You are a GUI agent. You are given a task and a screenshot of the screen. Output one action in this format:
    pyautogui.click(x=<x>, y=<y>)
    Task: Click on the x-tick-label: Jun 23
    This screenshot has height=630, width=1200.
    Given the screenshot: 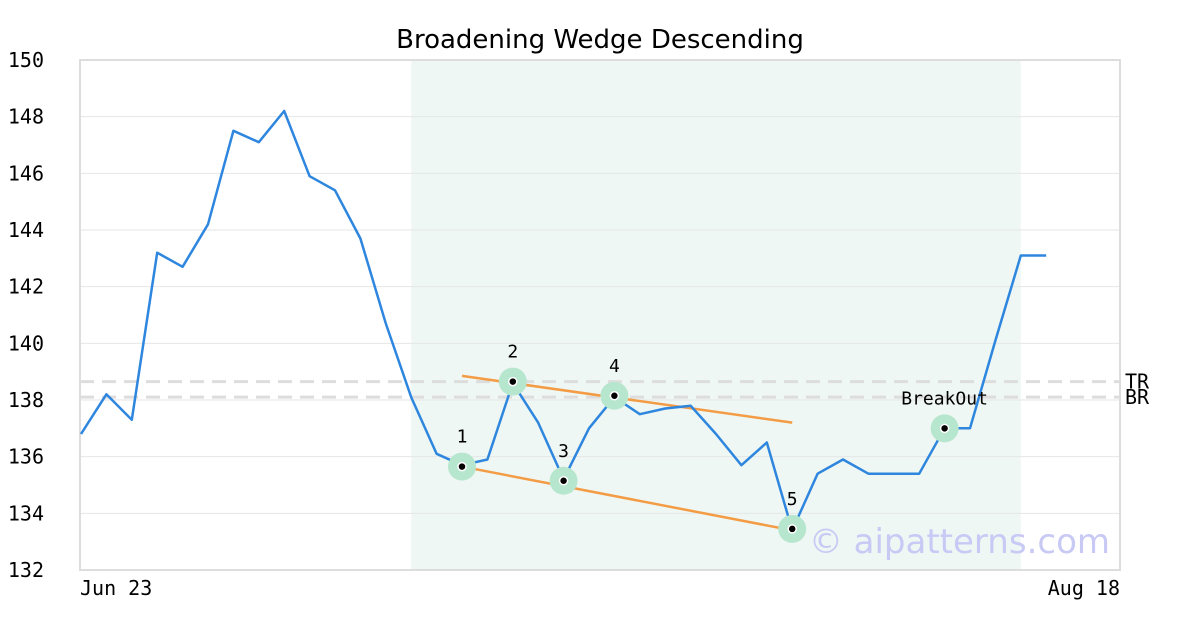 What is the action you would take?
    pyautogui.click(x=116, y=588)
    